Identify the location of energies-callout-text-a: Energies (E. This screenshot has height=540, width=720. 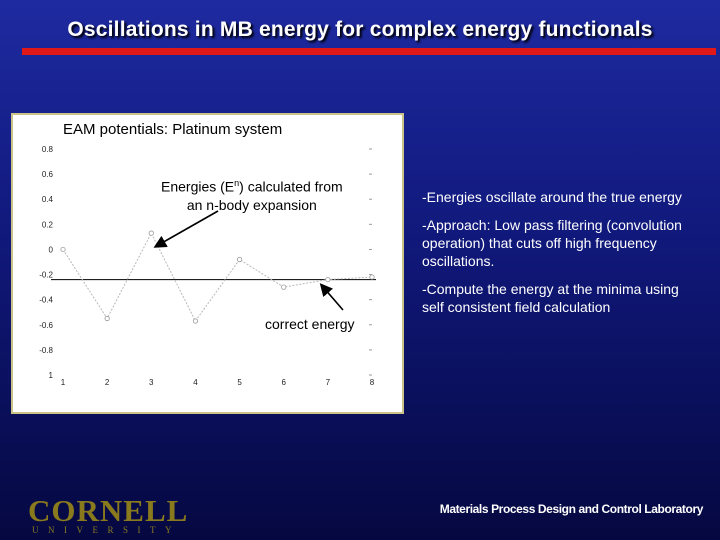
(198, 186).